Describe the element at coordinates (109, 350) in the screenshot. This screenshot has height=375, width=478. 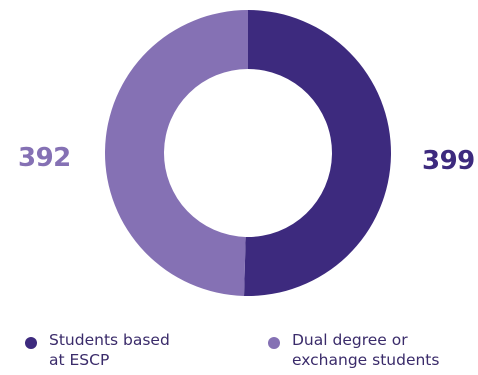
I see `legend-label-escp: Students based at ESCP` at that location.